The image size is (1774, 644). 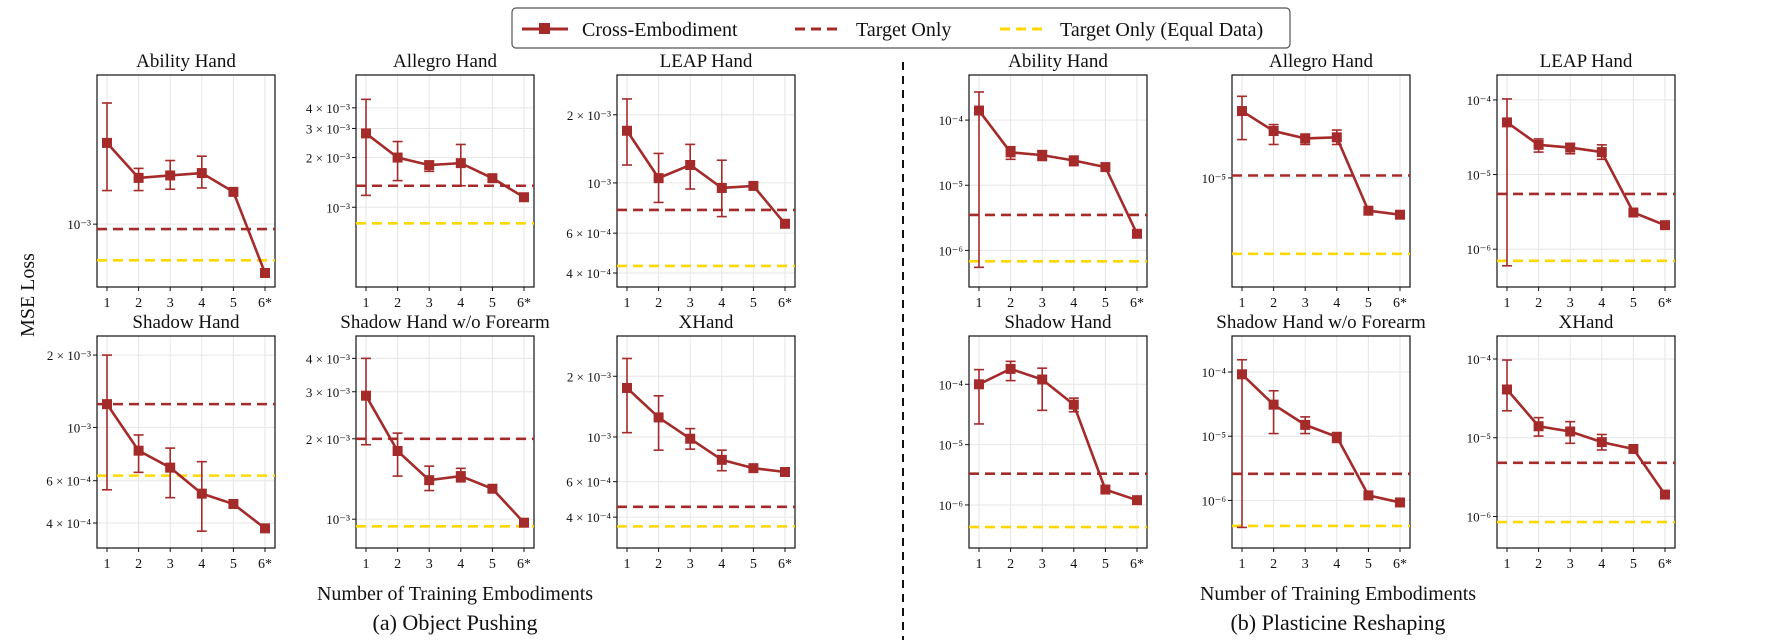 What do you see at coordinates (328, 108) in the screenshot?
I see `y-tick-label: 4 × 10⁻³` at bounding box center [328, 108].